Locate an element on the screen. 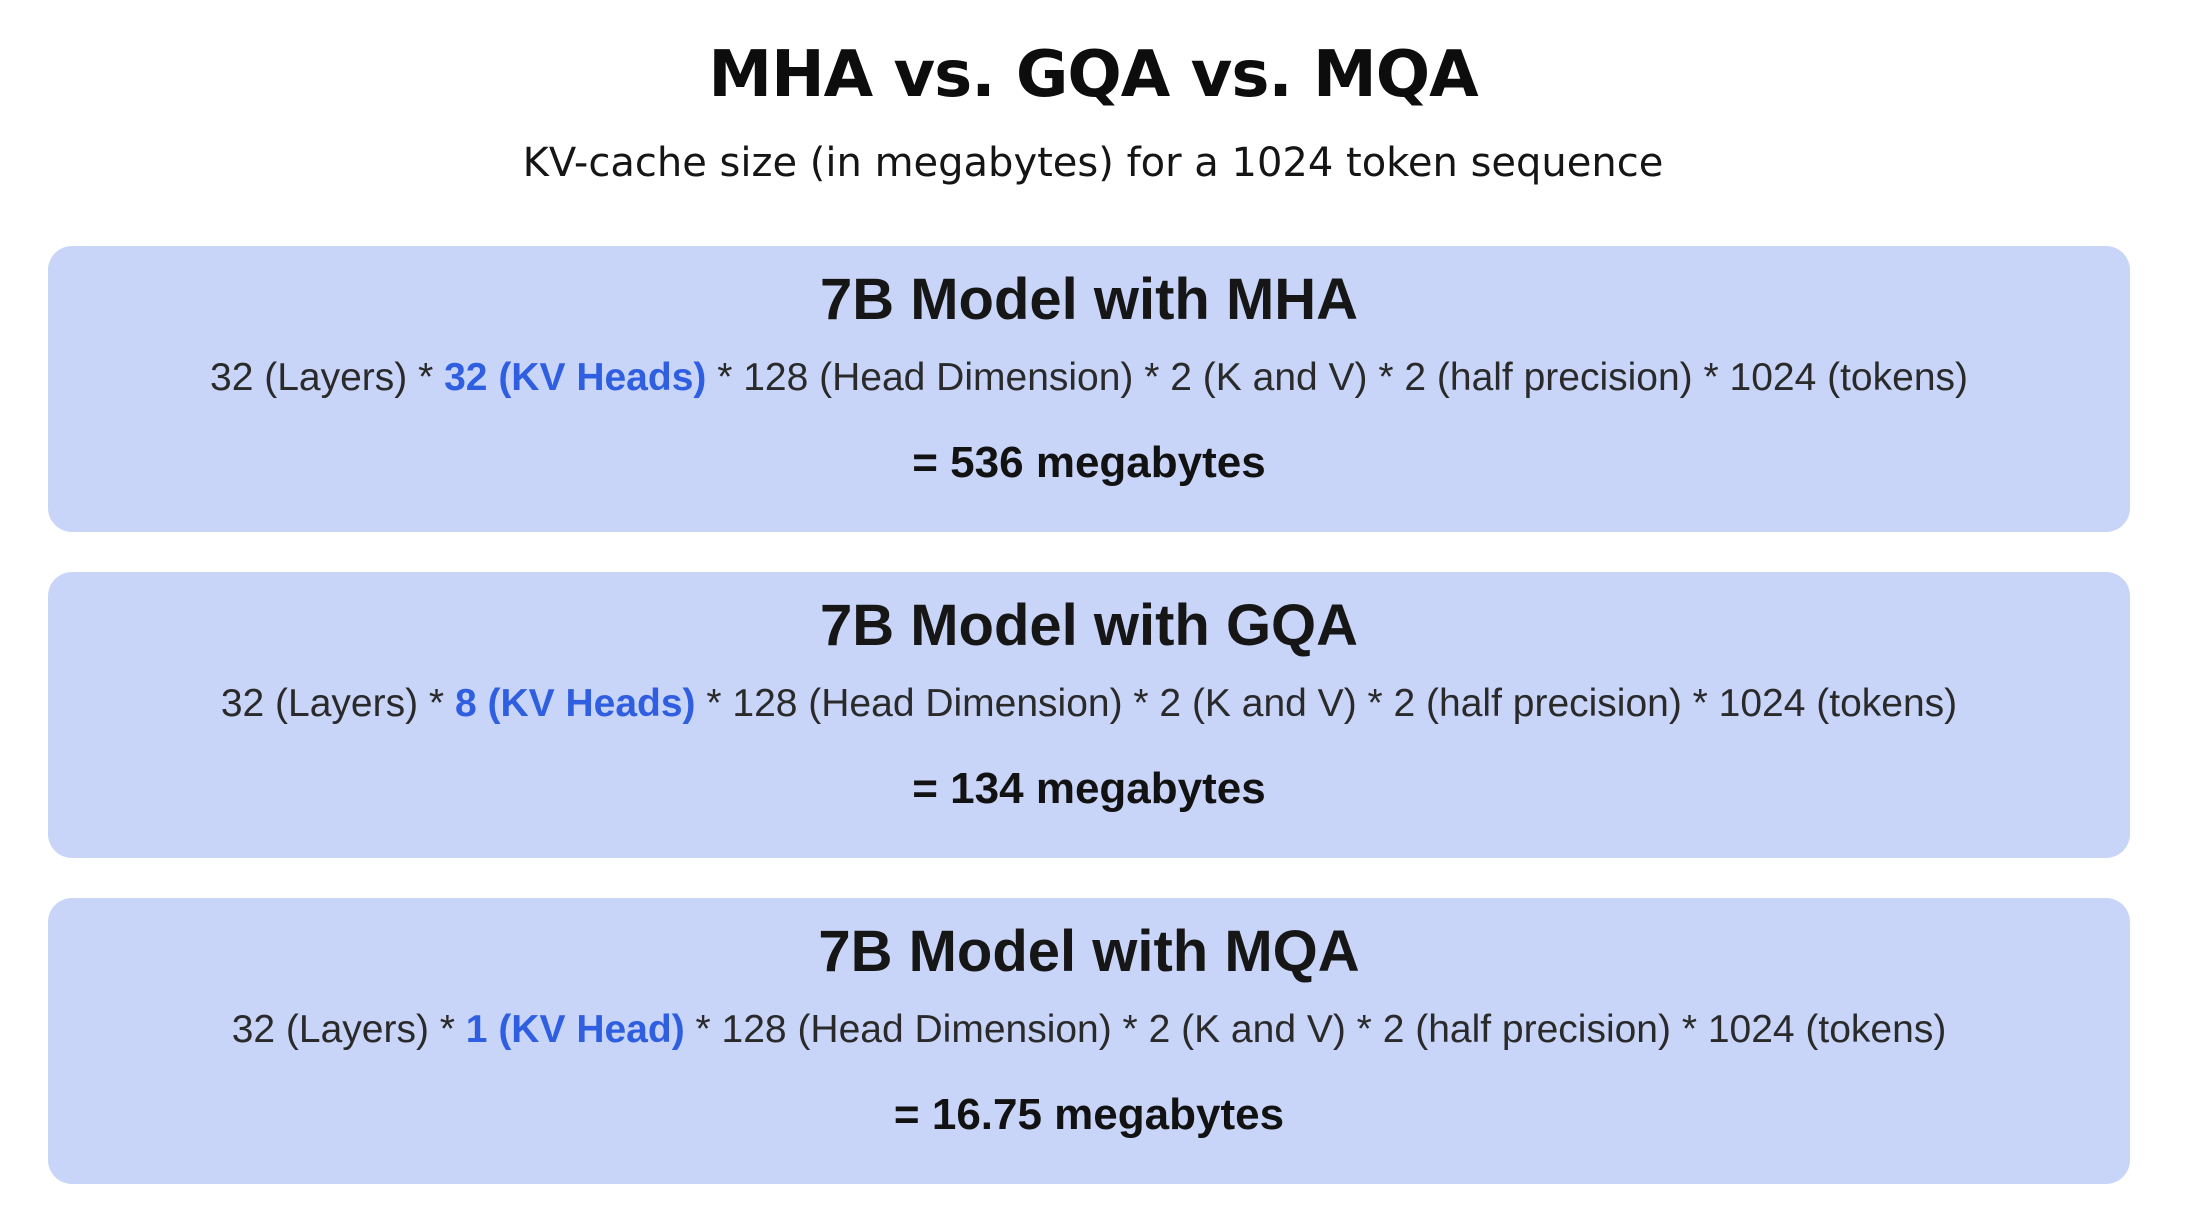 This screenshot has width=2186, height=1230. result: = 536 megabytes is located at coordinates (1089, 462).